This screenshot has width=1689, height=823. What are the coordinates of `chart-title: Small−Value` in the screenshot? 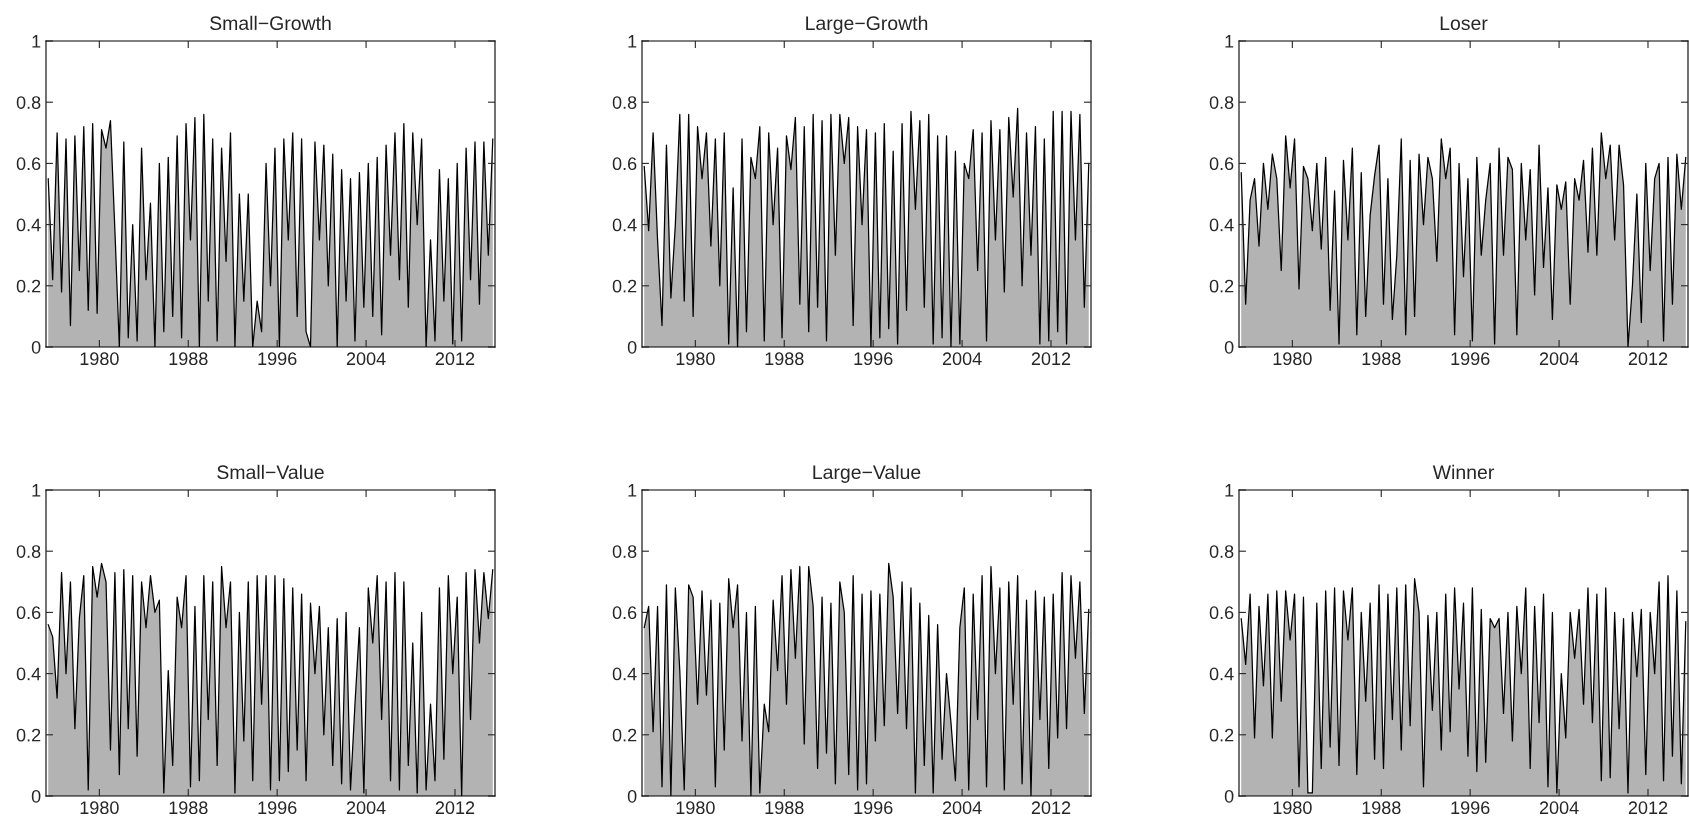 It's located at (270, 472).